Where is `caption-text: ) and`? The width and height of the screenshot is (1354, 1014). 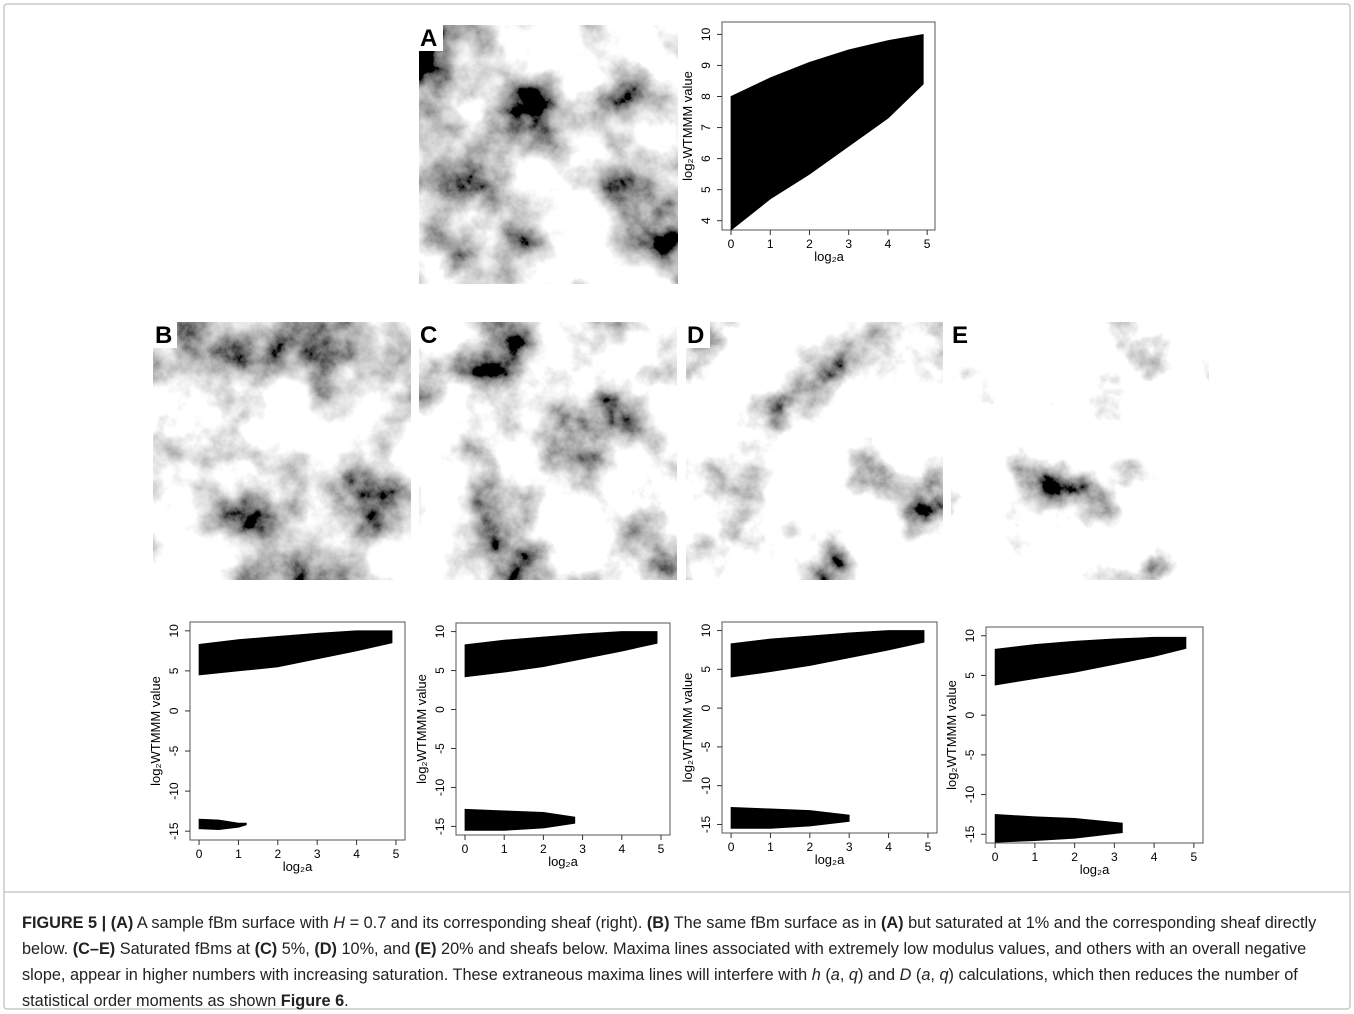
caption-text: ) and is located at coordinates (878, 975).